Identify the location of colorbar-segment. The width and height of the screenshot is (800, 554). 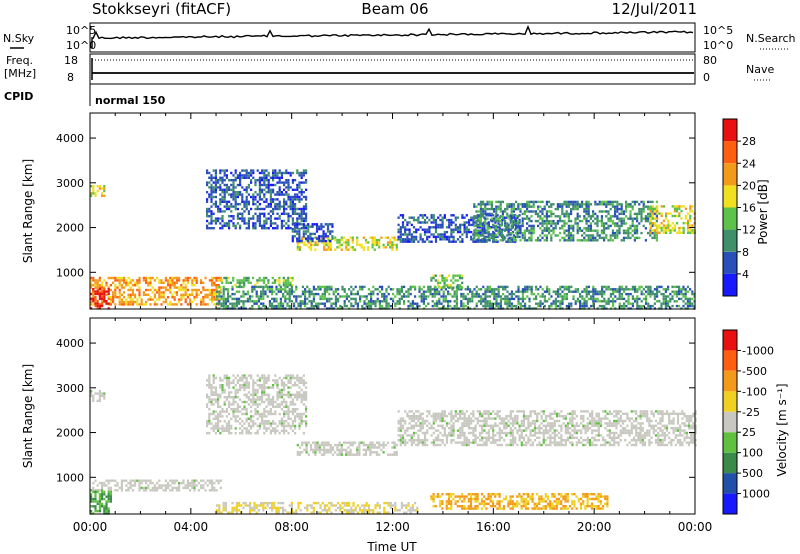
(730, 196).